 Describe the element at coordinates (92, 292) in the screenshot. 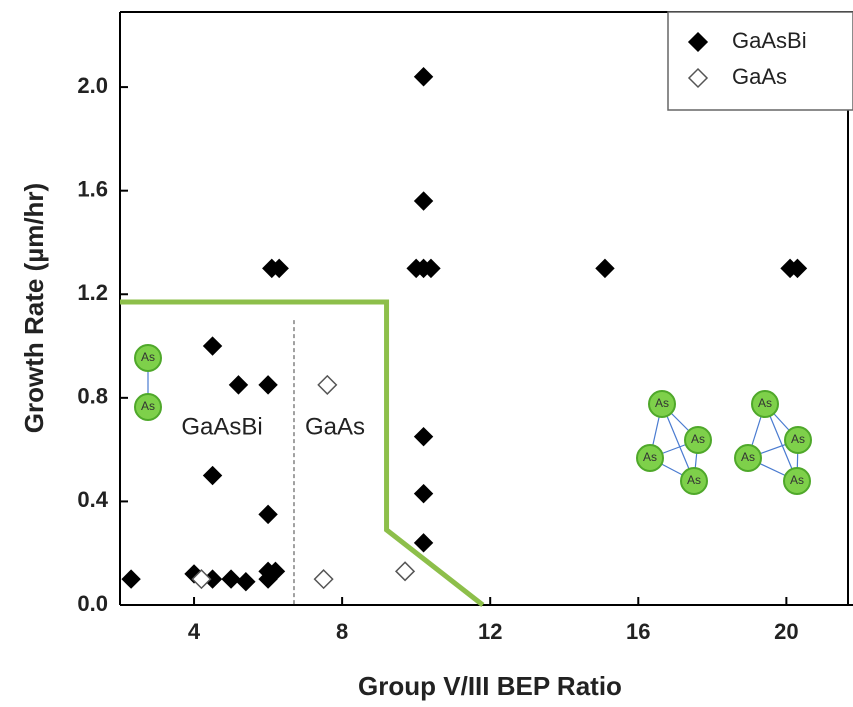

I see `y-tick-label: 1.2` at that location.